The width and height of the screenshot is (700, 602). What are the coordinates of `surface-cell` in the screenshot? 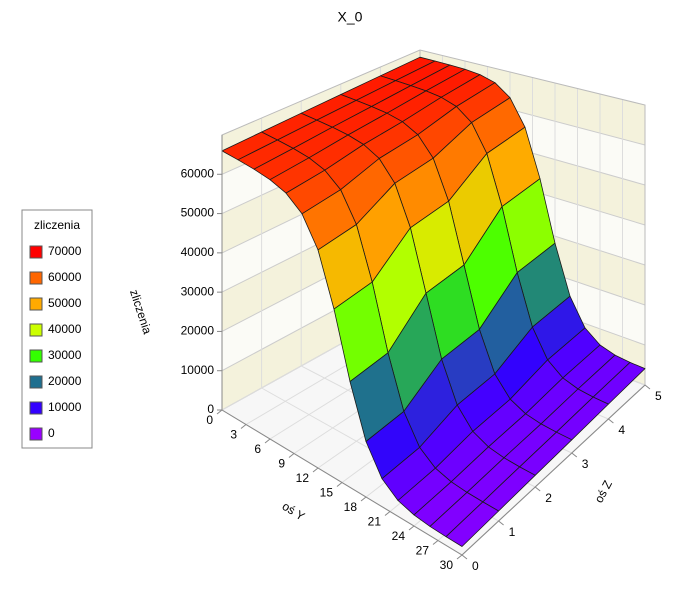 It's located at (472, 524).